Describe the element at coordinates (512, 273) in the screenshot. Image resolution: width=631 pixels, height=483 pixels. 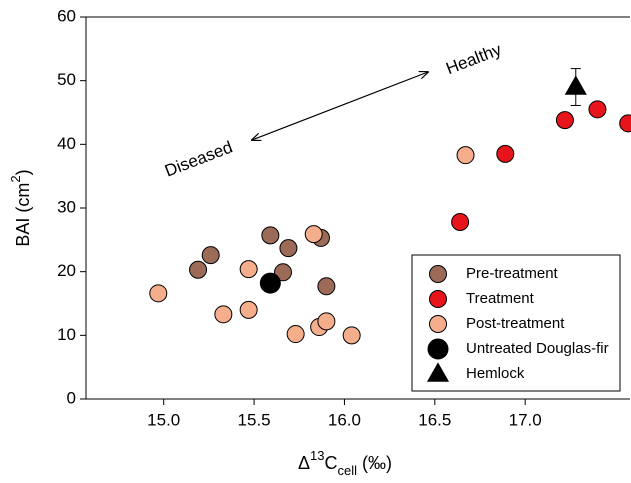
I see `legend-label: Pre-treatment` at that location.